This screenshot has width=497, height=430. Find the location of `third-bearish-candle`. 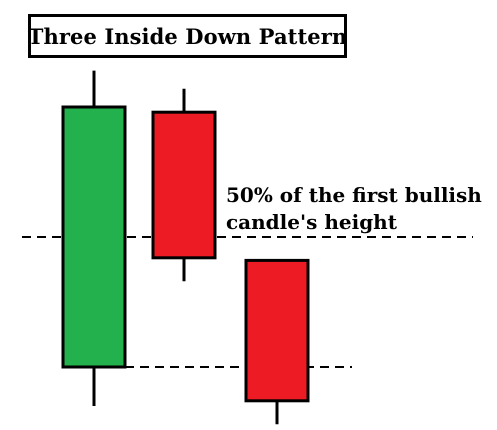

third-bearish-candle is located at coordinates (277, 341).